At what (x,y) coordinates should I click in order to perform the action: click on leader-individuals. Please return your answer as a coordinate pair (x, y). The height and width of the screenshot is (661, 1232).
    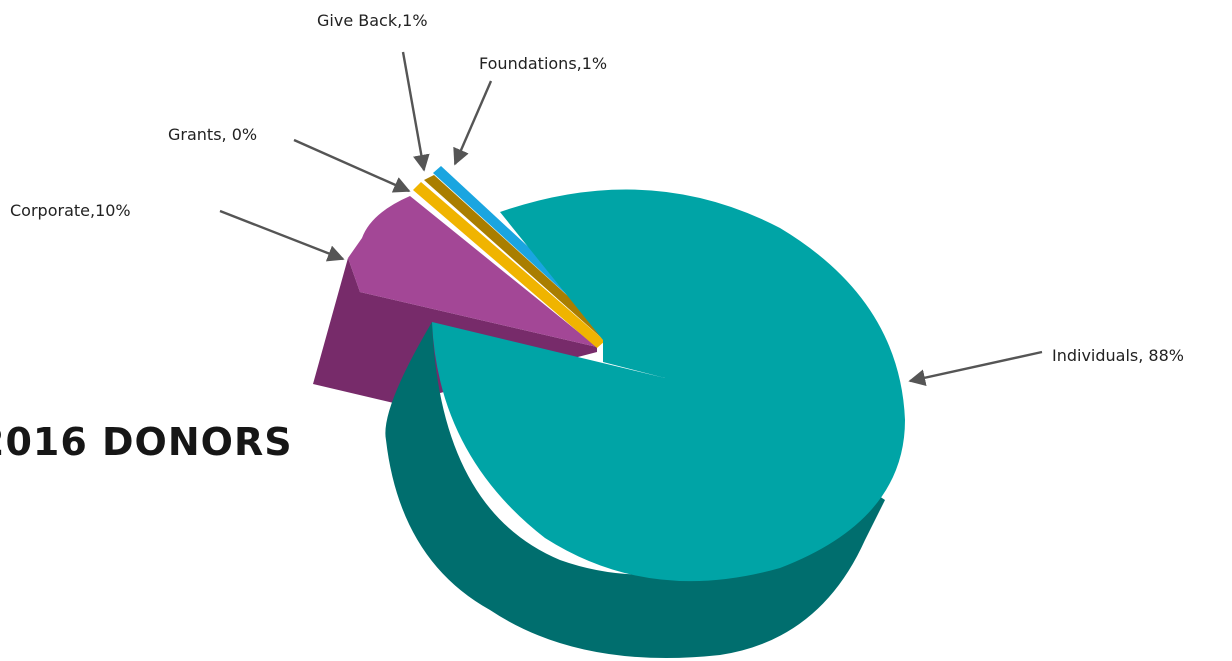
    Looking at the image, I should click on (975, 368).